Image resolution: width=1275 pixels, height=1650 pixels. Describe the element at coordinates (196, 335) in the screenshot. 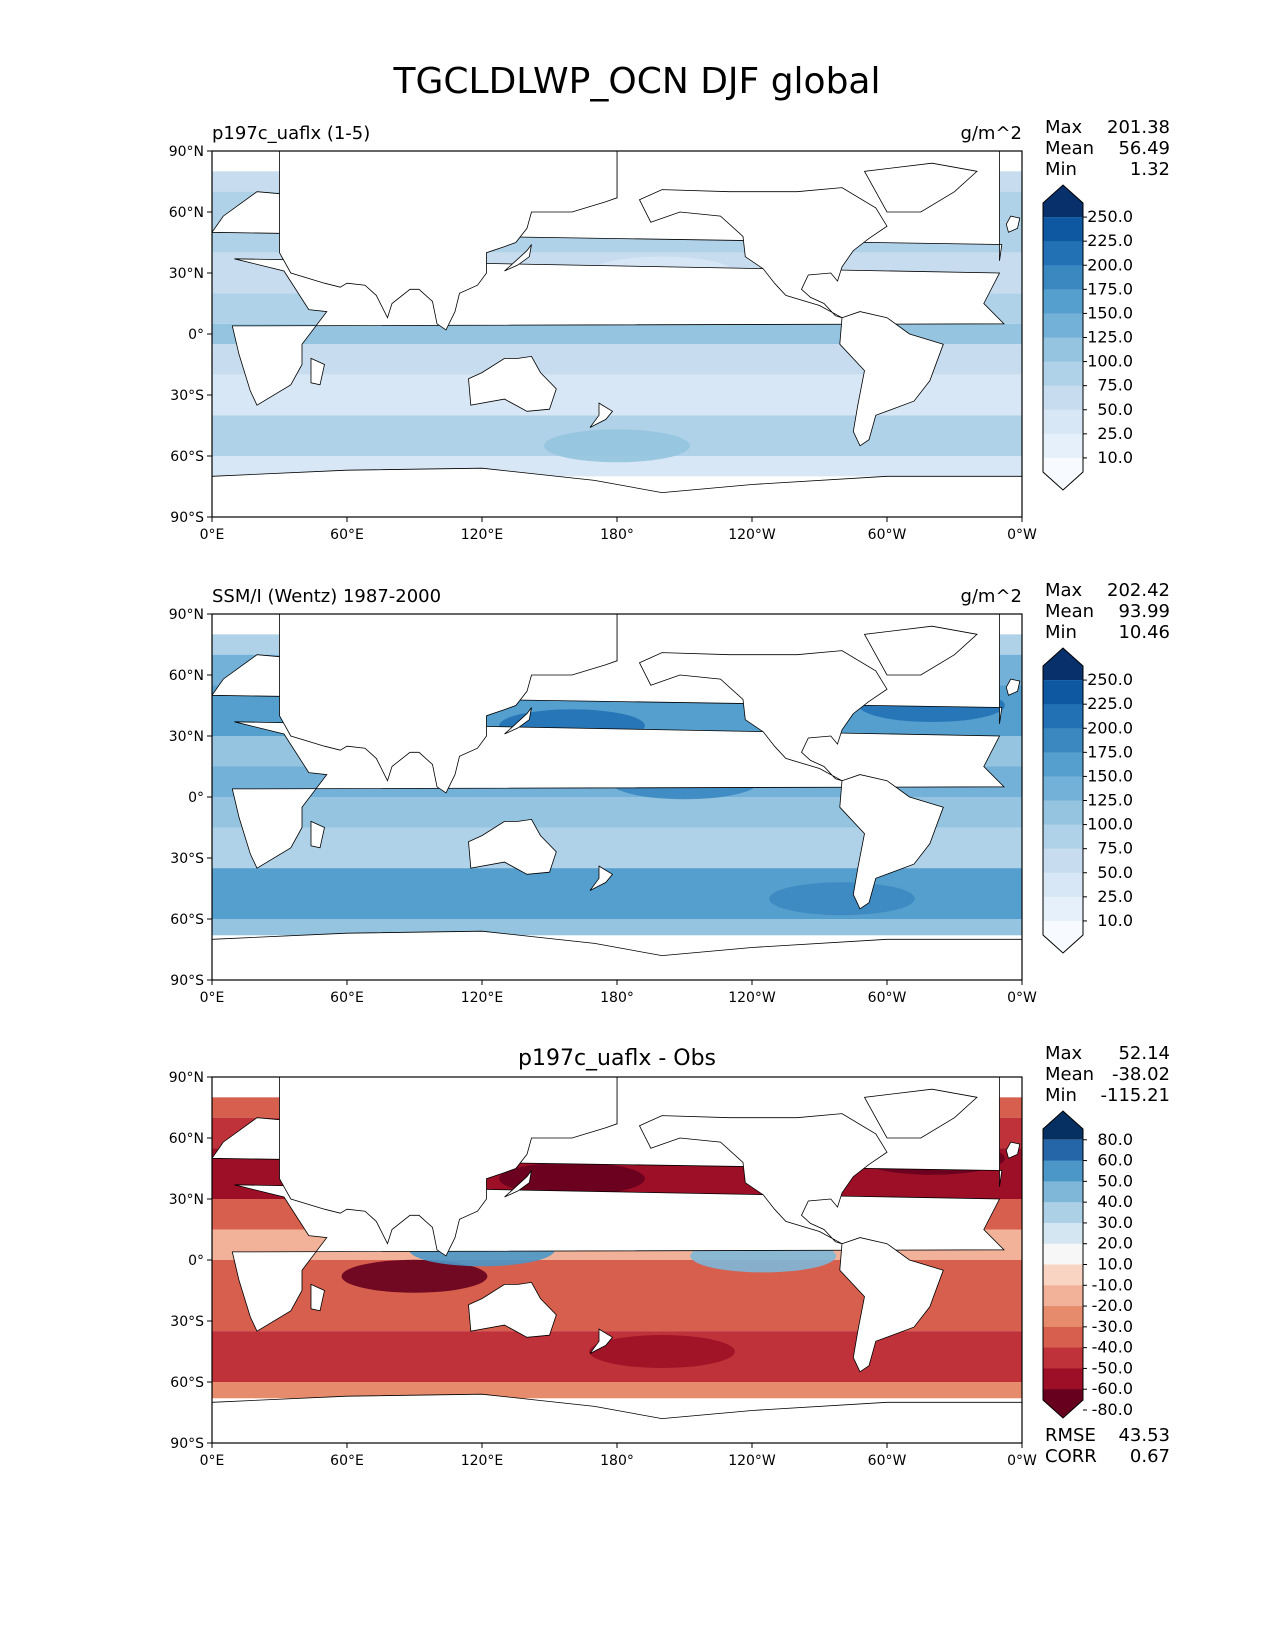

I see `y-tick-label: 0°` at that location.